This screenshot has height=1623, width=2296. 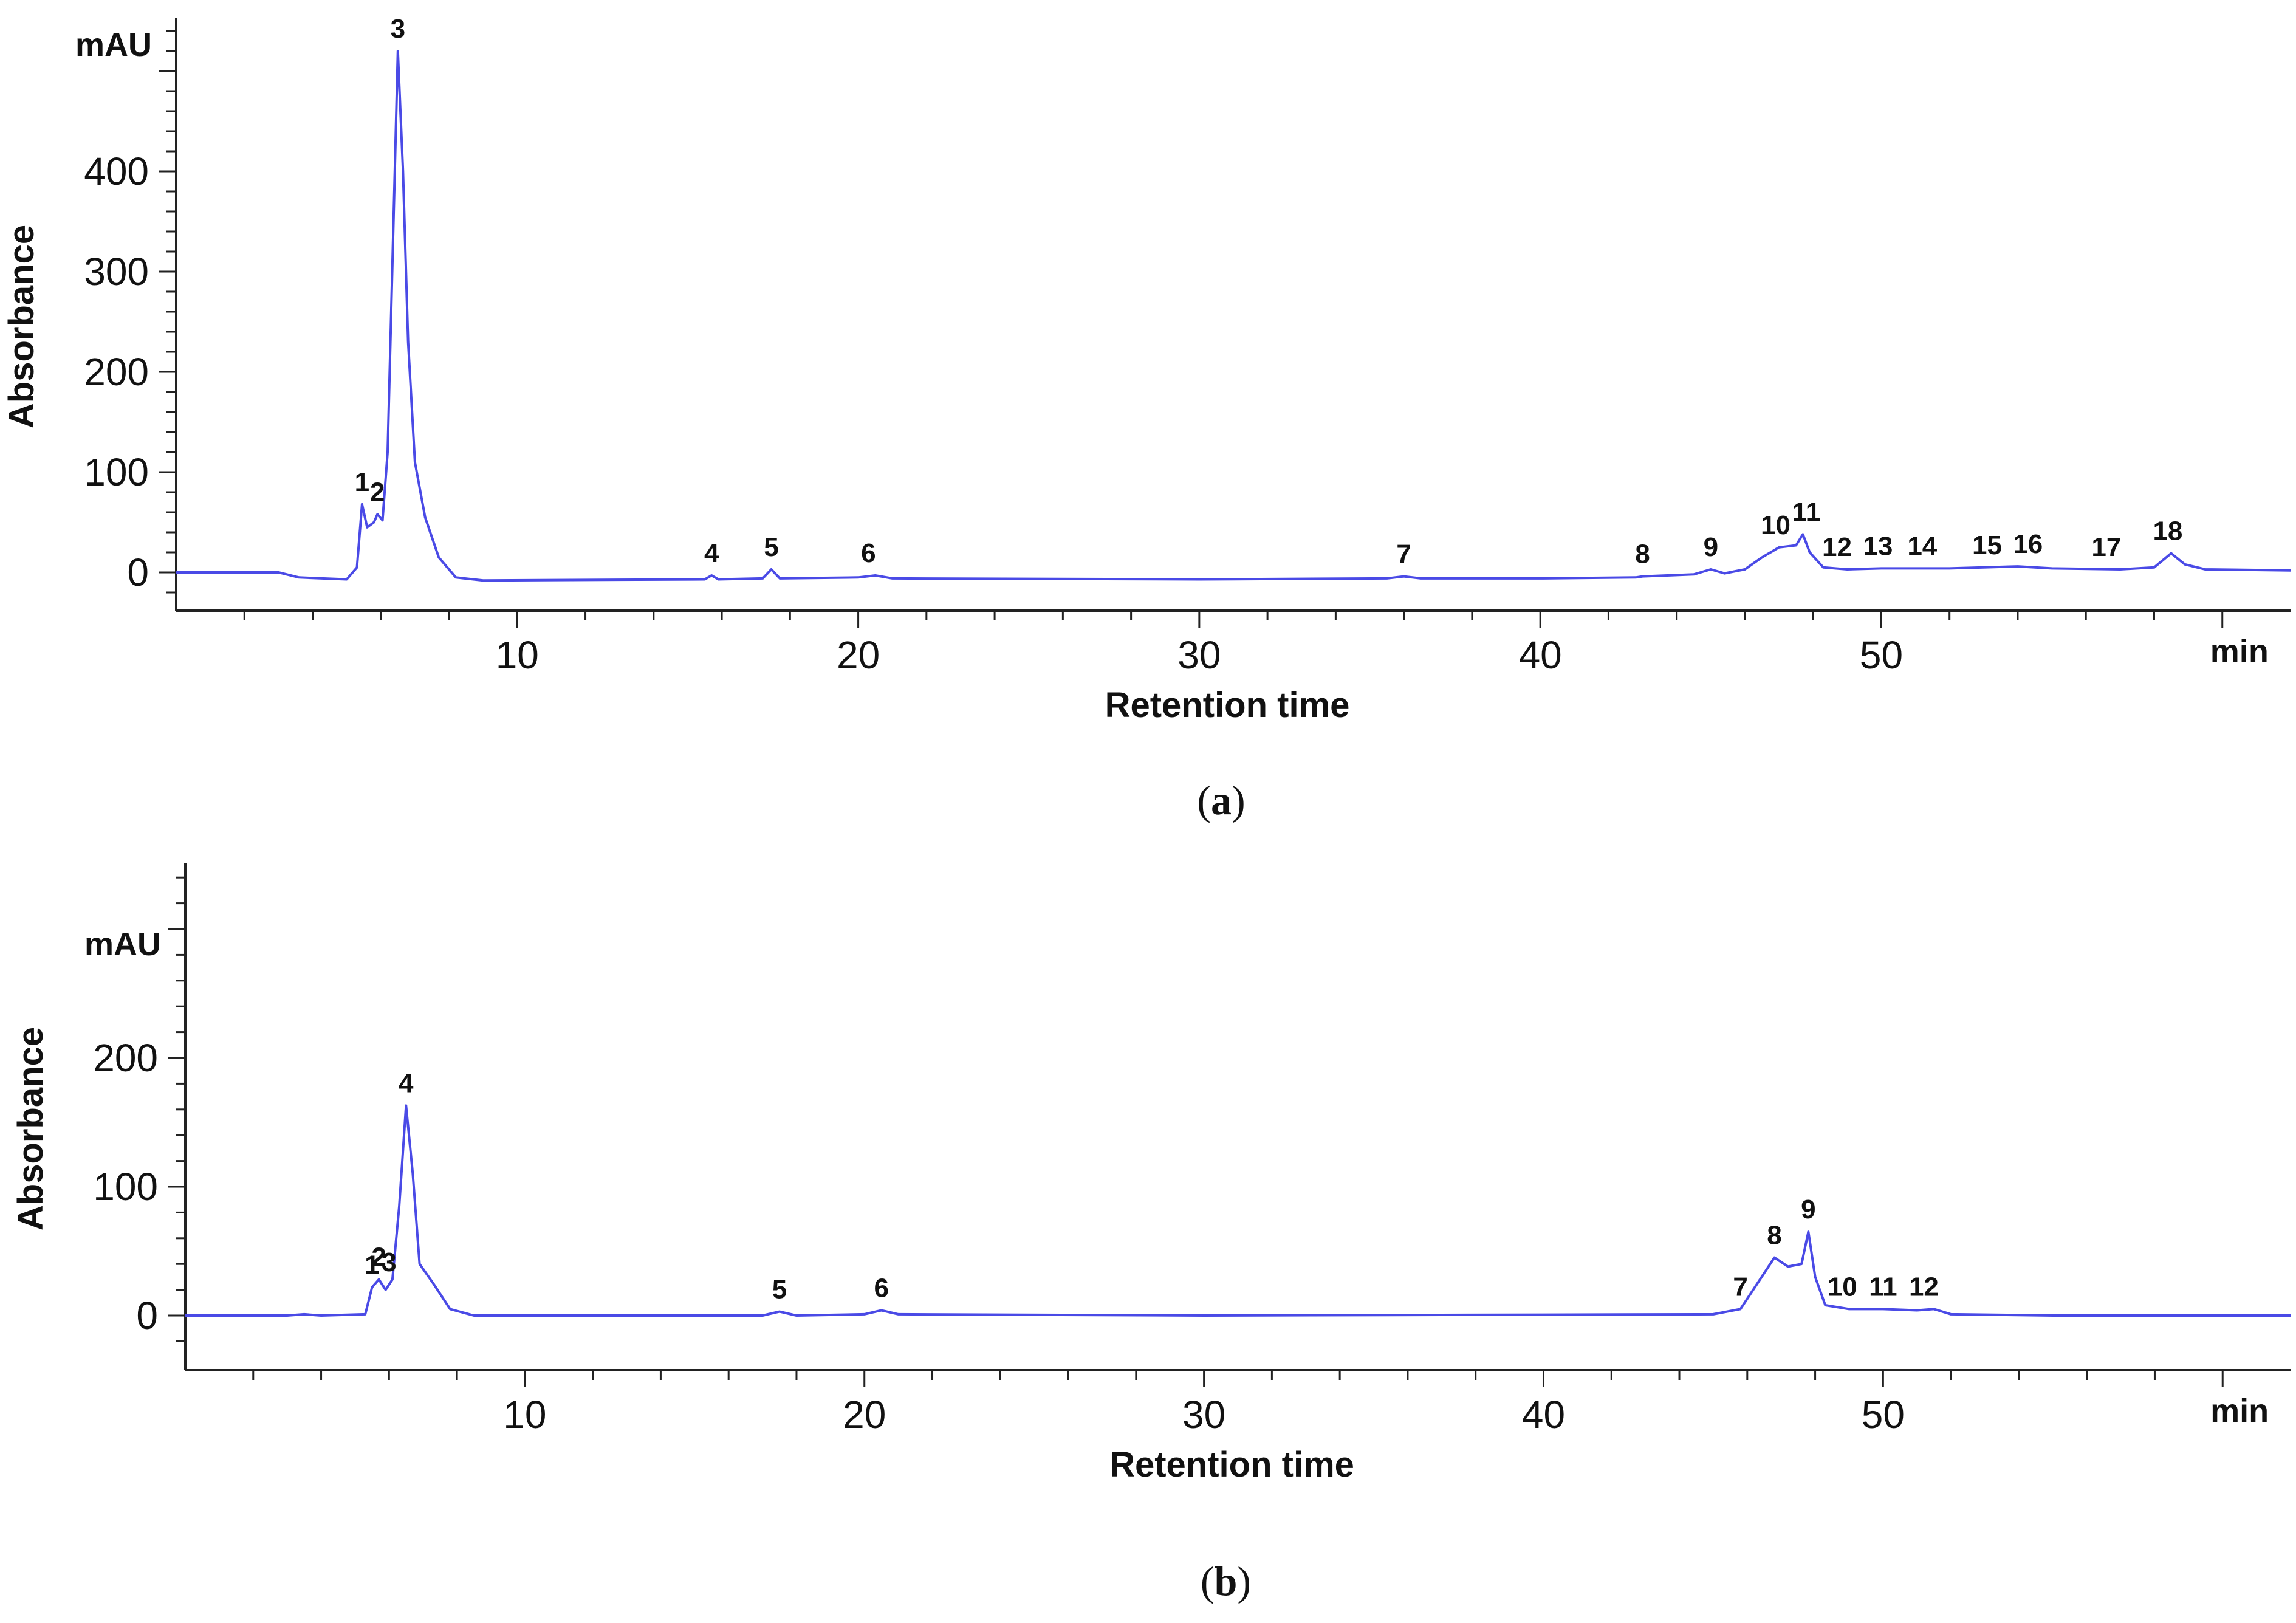 I want to click on panel-letter: a, so click(x=1221, y=800).